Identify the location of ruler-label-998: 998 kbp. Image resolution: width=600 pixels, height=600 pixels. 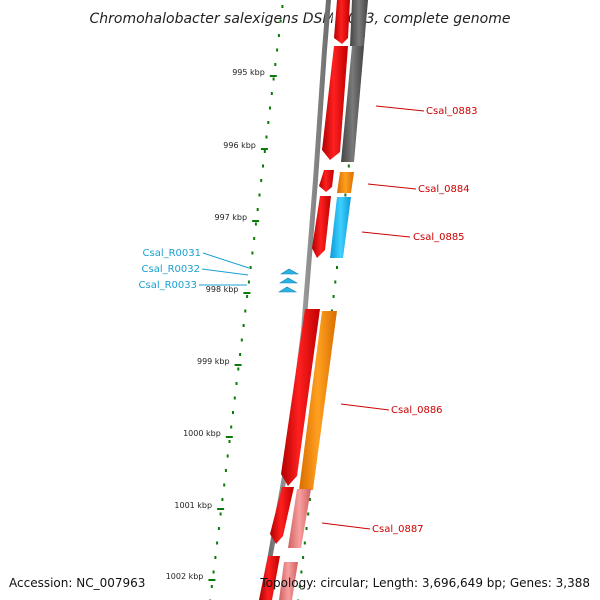
(222, 289).